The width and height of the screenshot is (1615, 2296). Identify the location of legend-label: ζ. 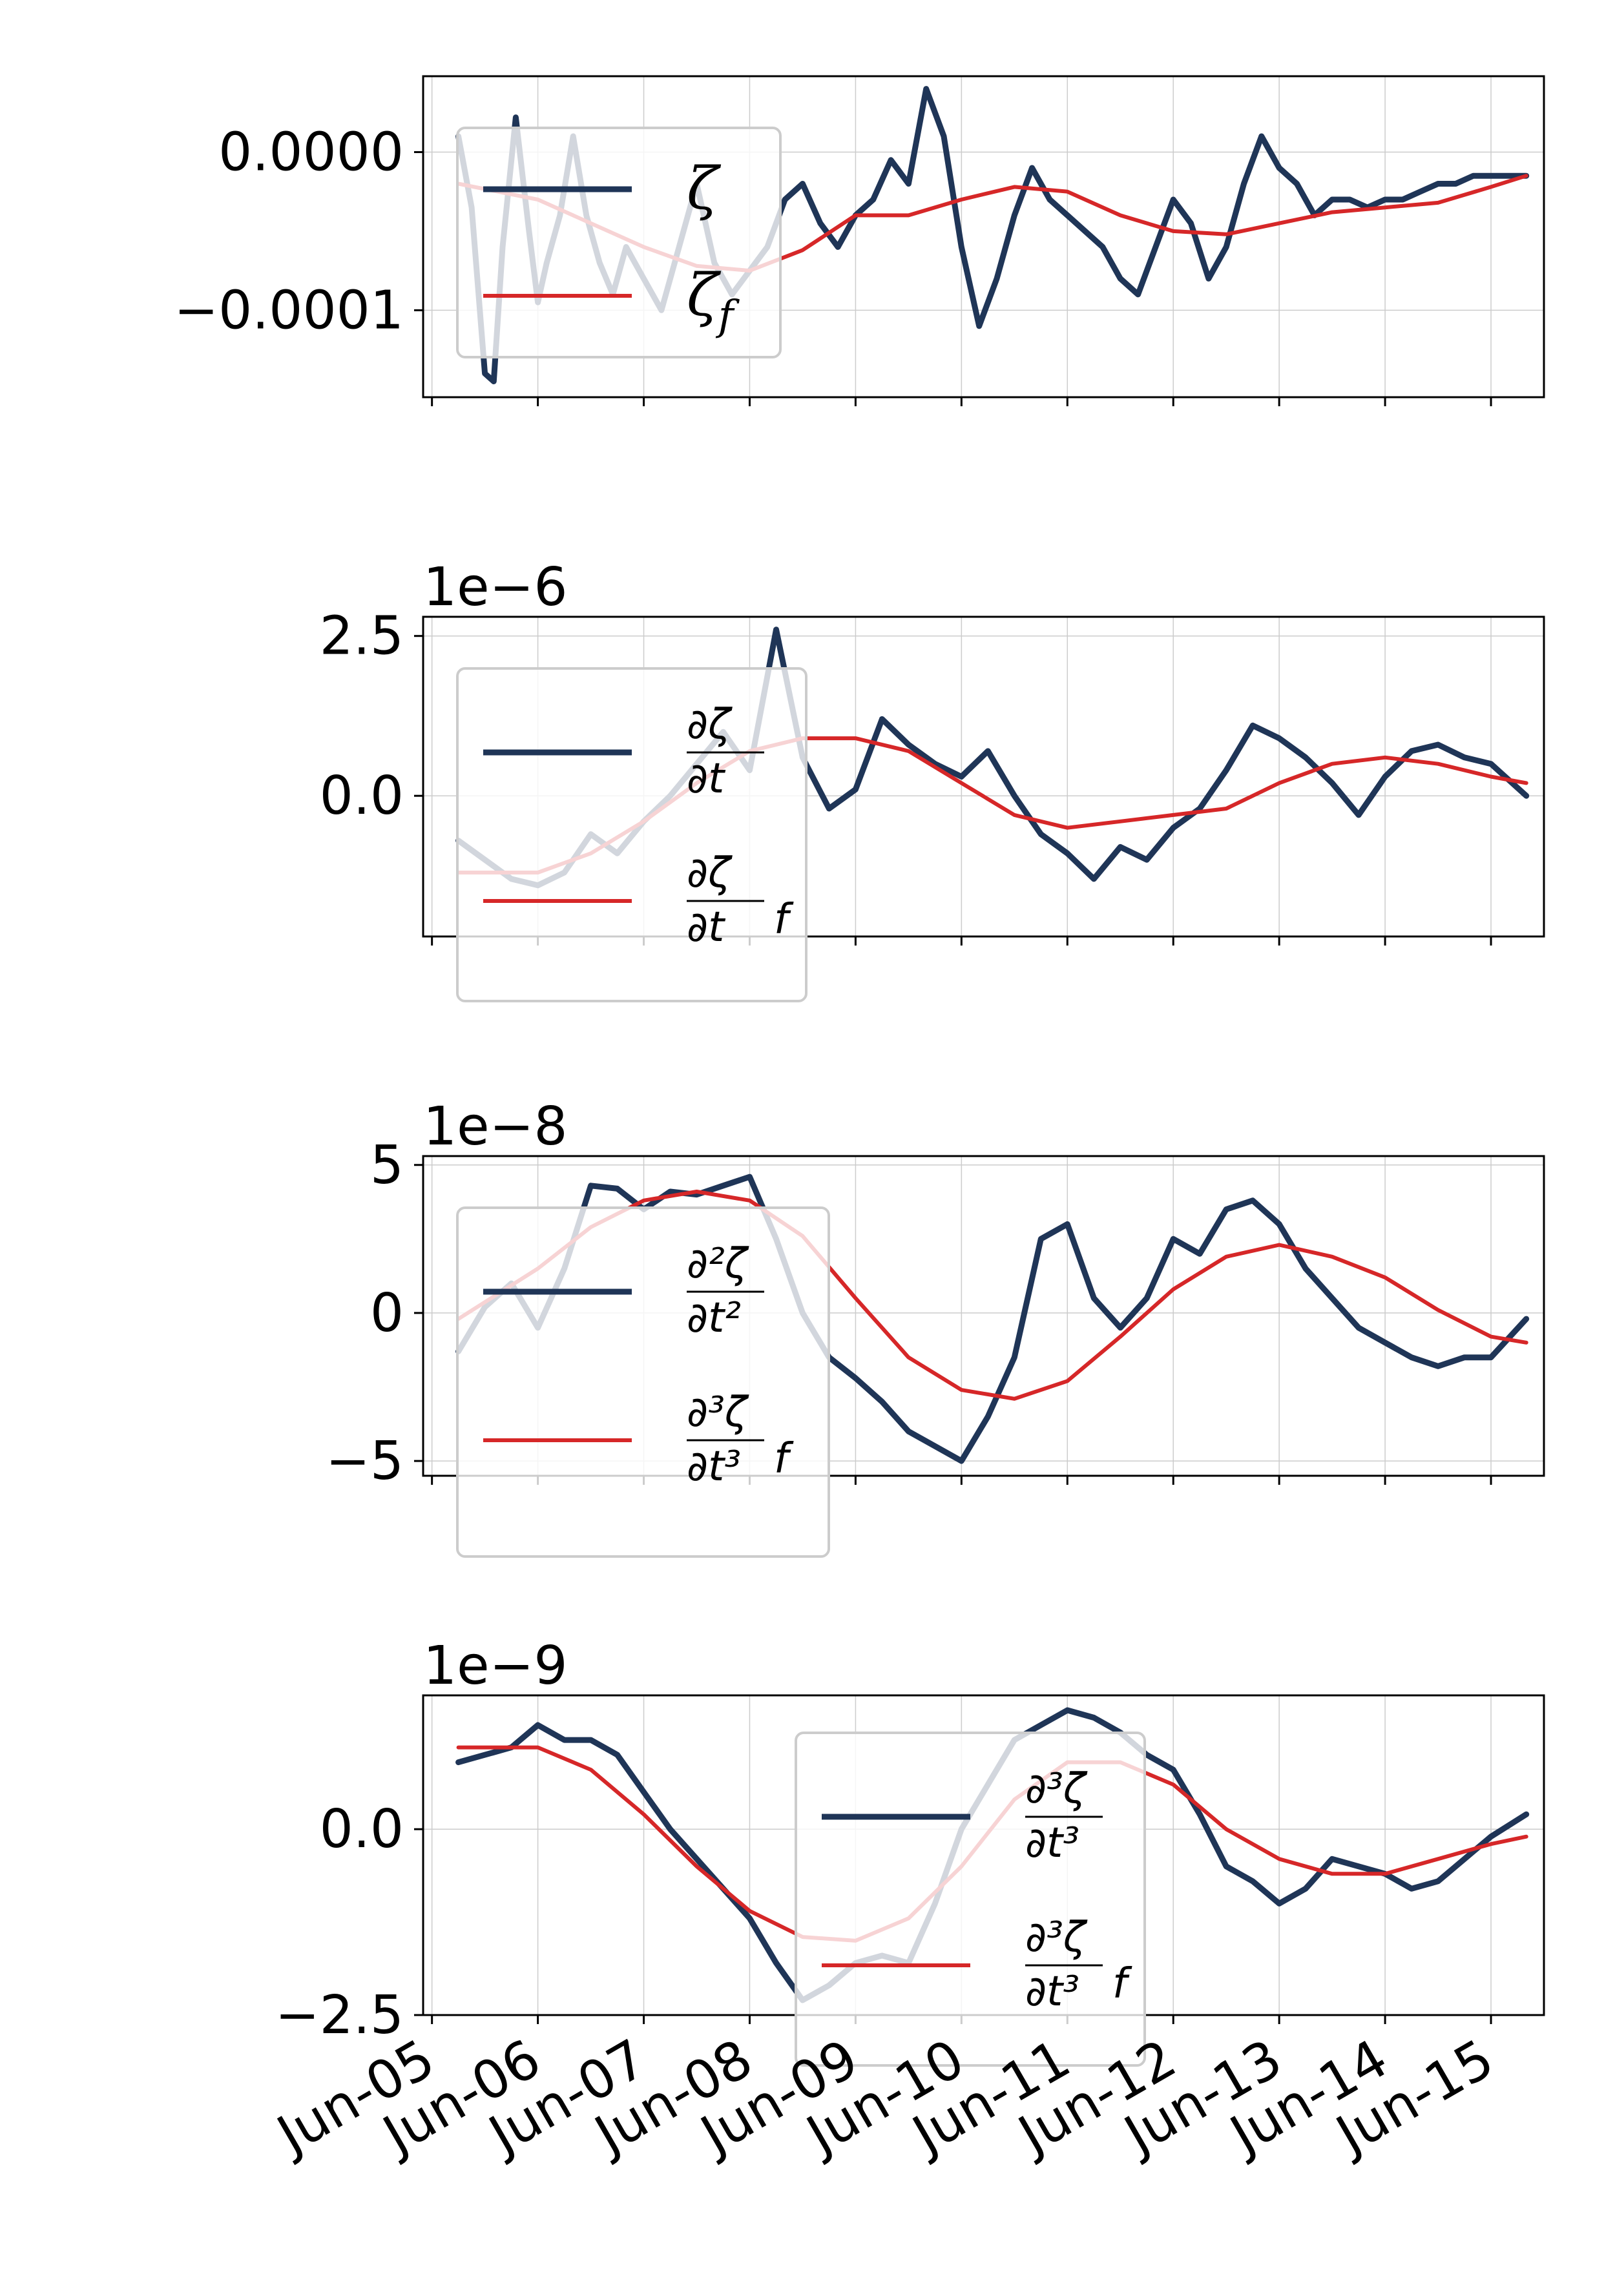
(704, 189).